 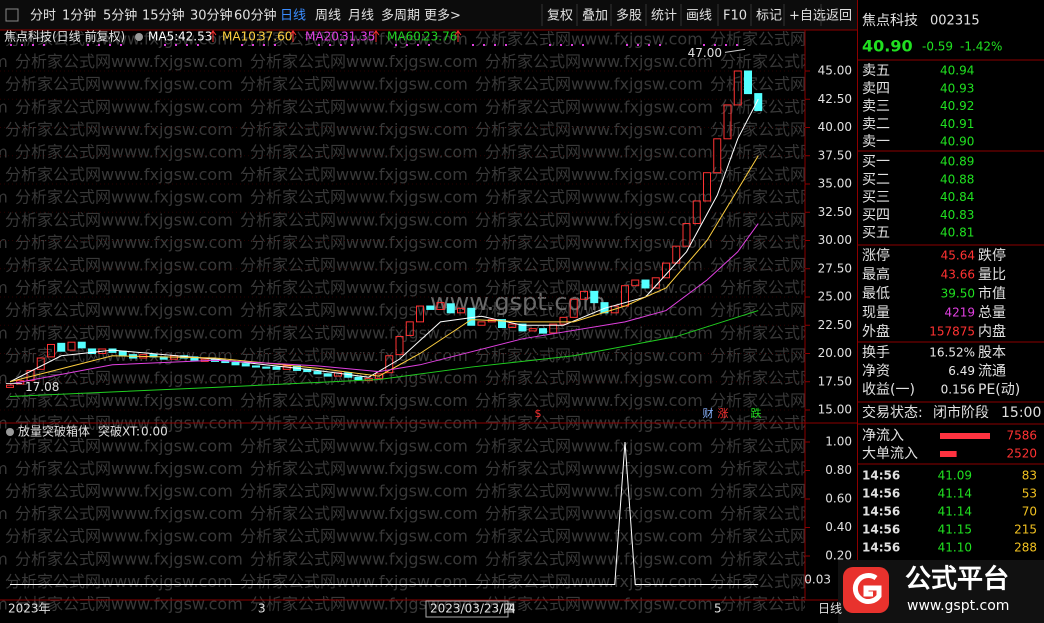 I want to click on toolbar-button: 统计, so click(x=664, y=16).